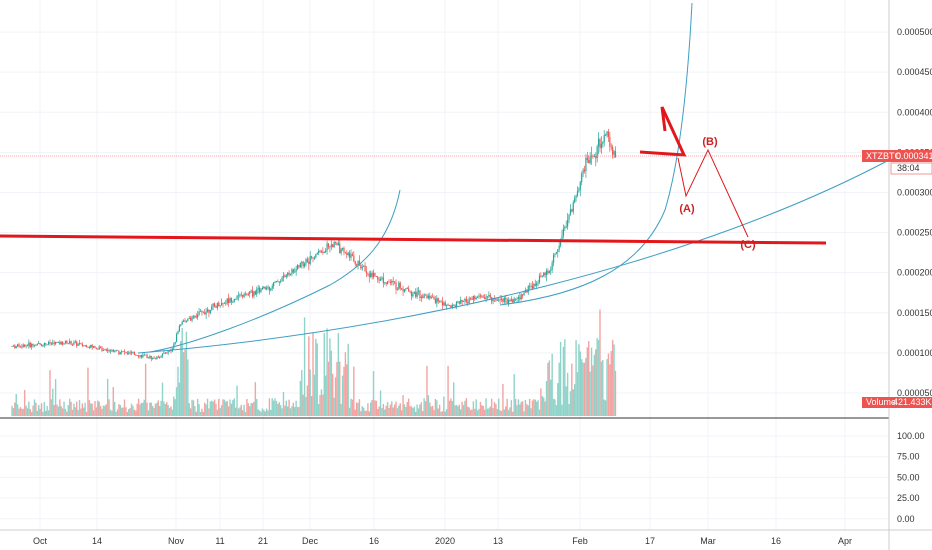 The width and height of the screenshot is (932, 550). Describe the element at coordinates (97, 541) in the screenshot. I see `time-axis-label: 14` at that location.